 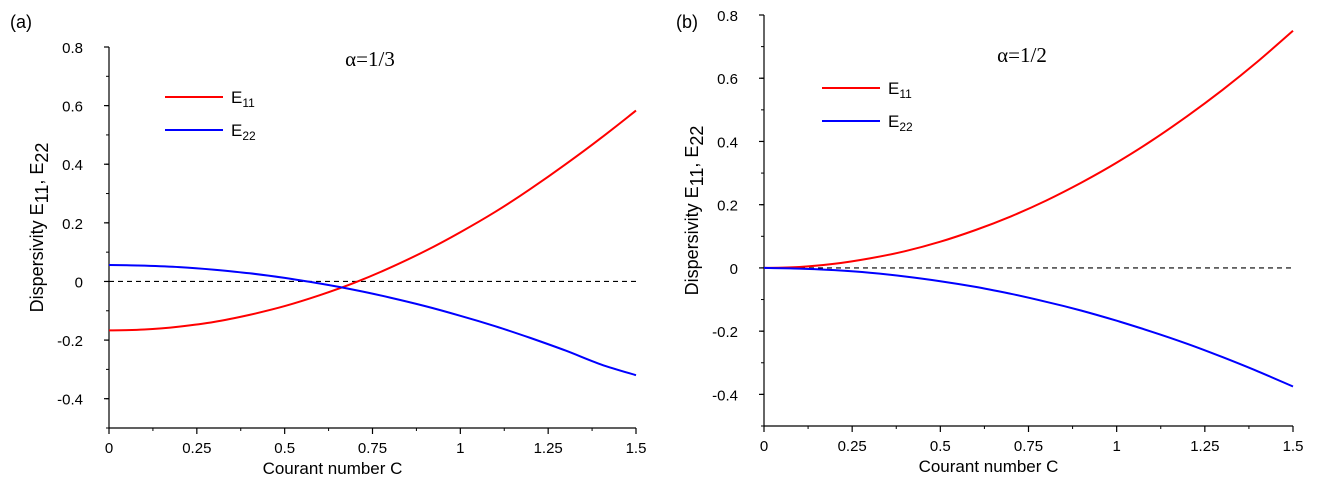 I want to click on panel-label: (b), so click(x=687, y=22).